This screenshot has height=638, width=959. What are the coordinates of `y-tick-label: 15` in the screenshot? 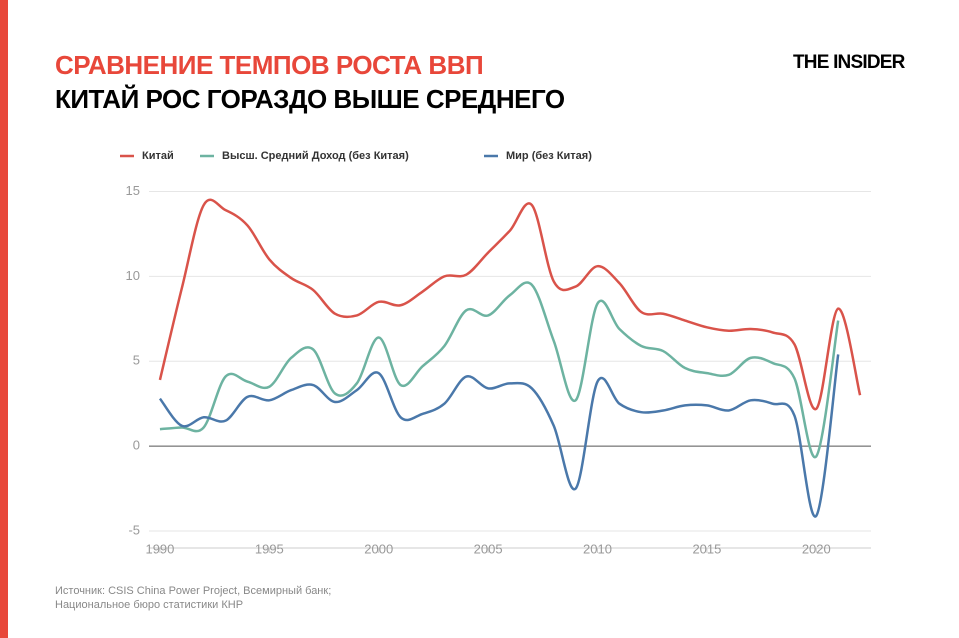 It's located at (133, 190).